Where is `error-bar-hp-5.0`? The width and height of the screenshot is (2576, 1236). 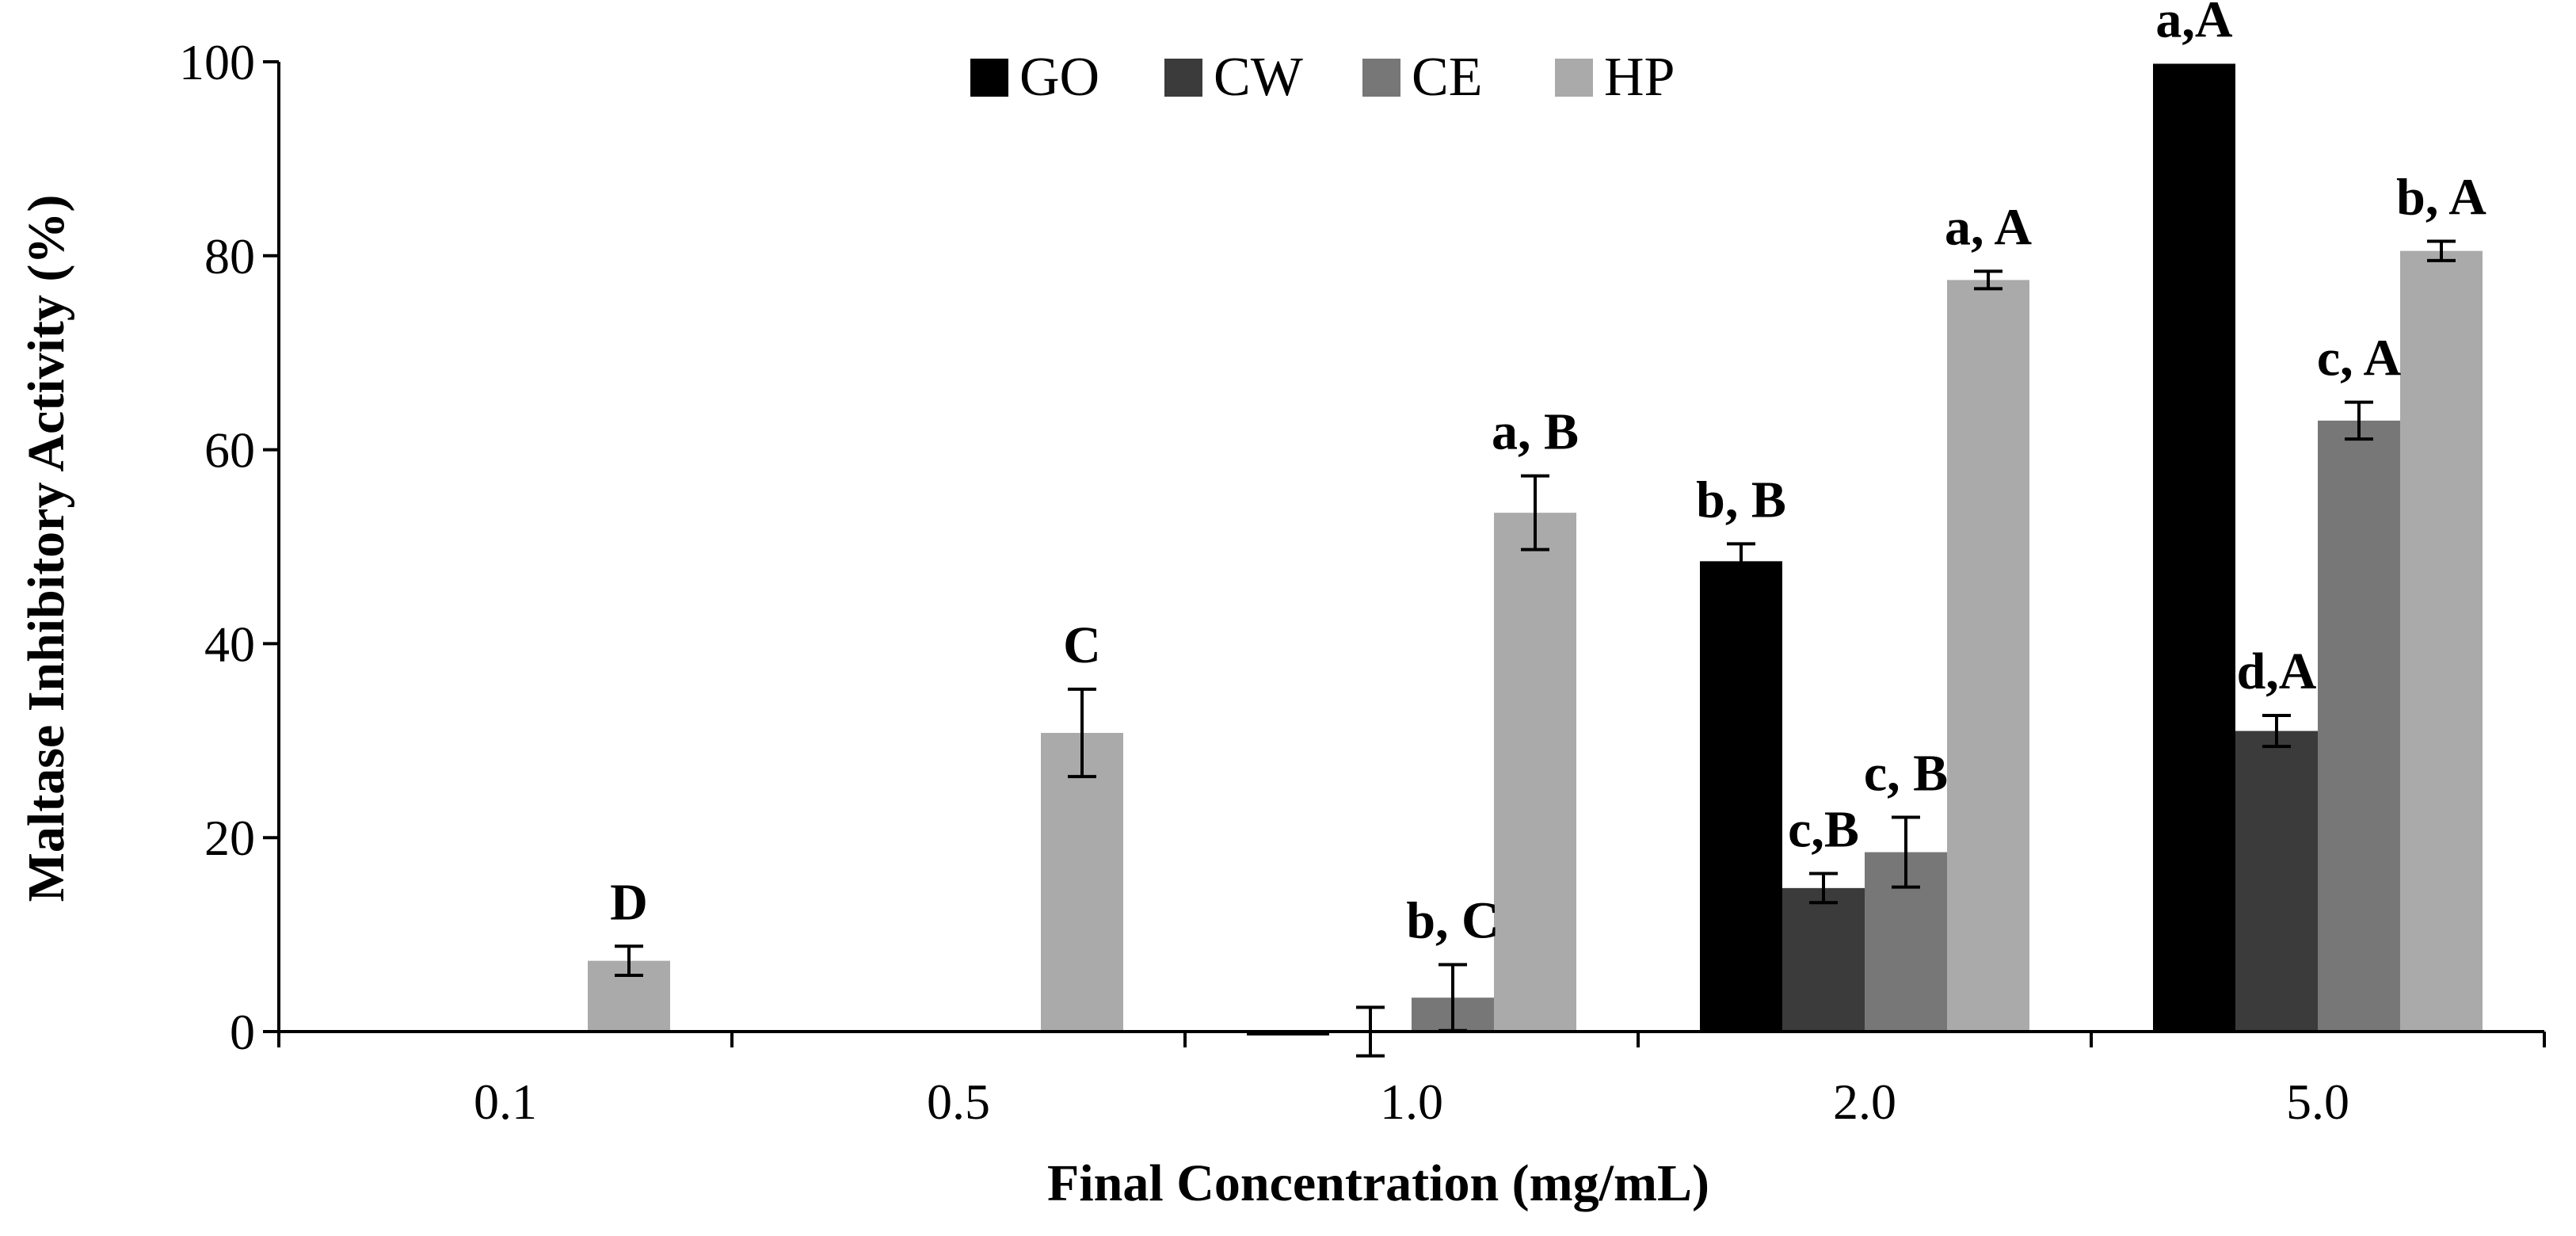 error-bar-hp-5.0 is located at coordinates (2441, 250).